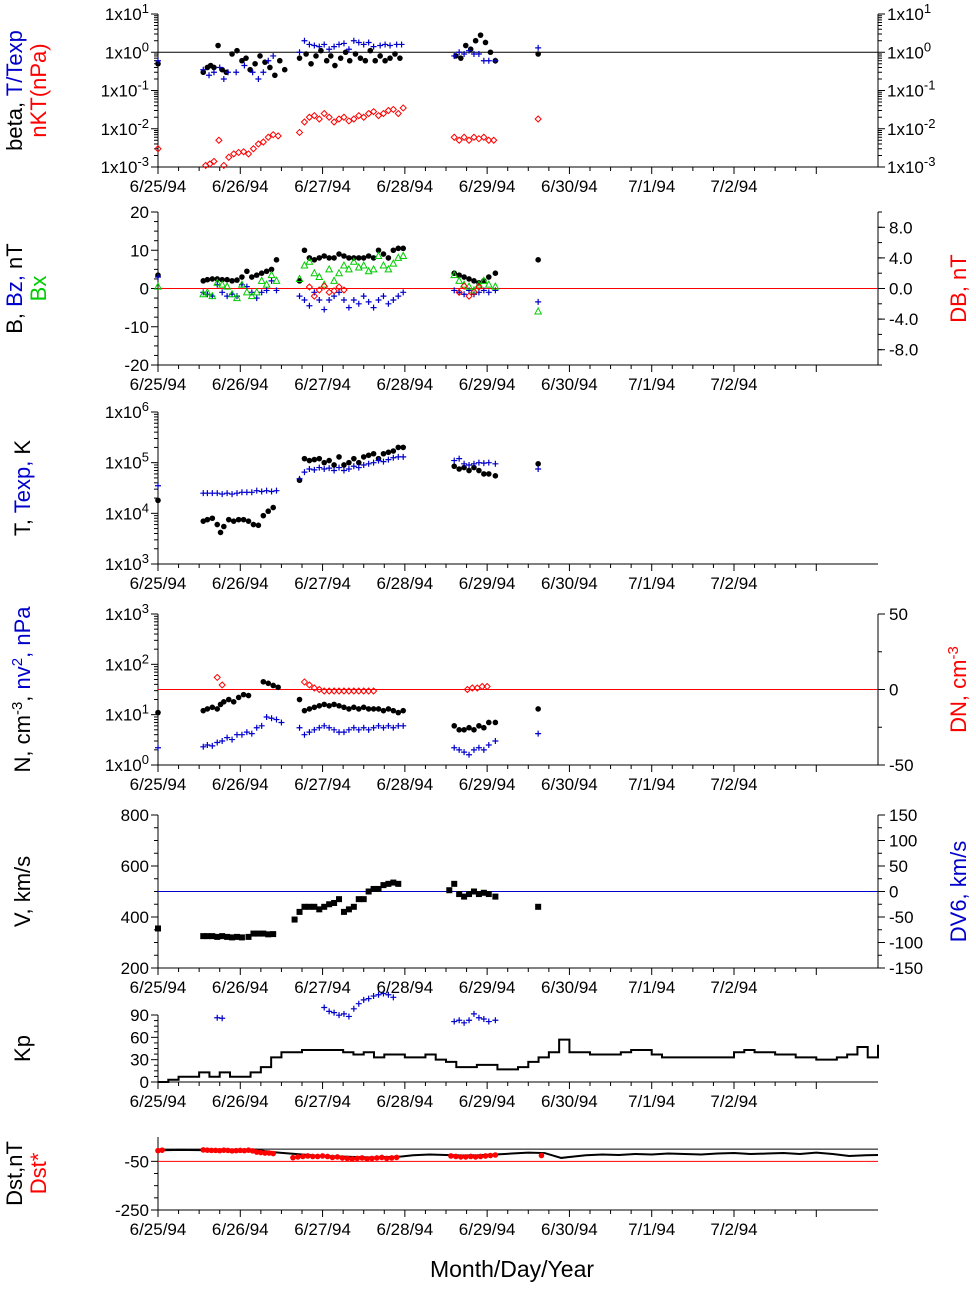 The height and width of the screenshot is (1290, 976). What do you see at coordinates (14, 1173) in the screenshot?
I see `y-axis-label-Dst: Dst,nT` at bounding box center [14, 1173].